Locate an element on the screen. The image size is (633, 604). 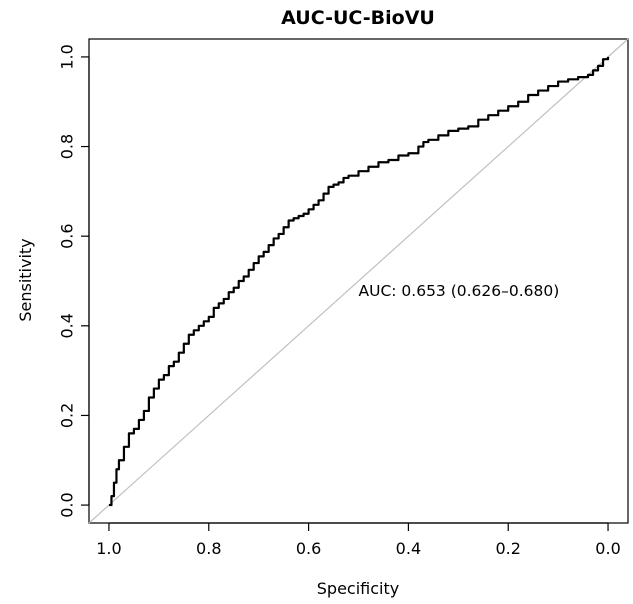
y-tick-label: 0.8 is located at coordinates (67, 146).